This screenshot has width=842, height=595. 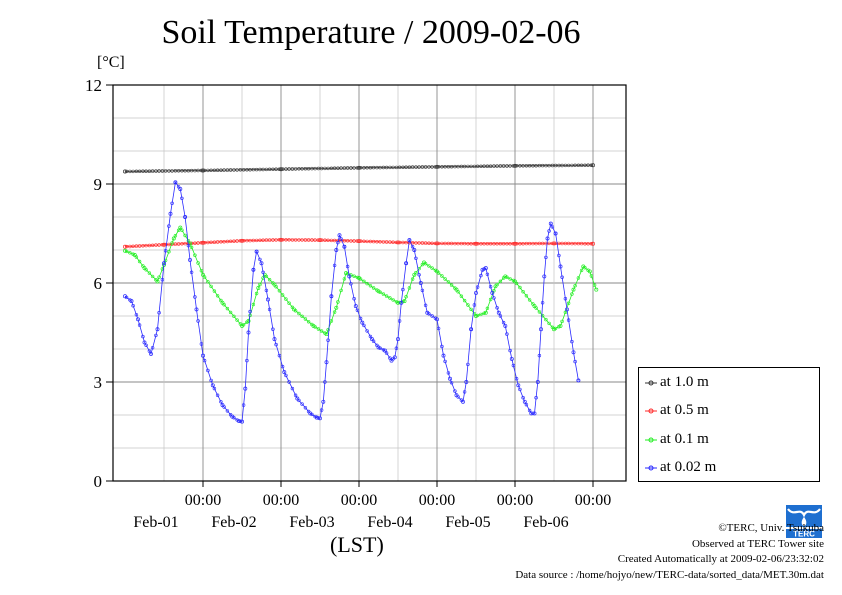 What do you see at coordinates (688, 467) in the screenshot?
I see `legend-label-002m: at 0.02 m` at bounding box center [688, 467].